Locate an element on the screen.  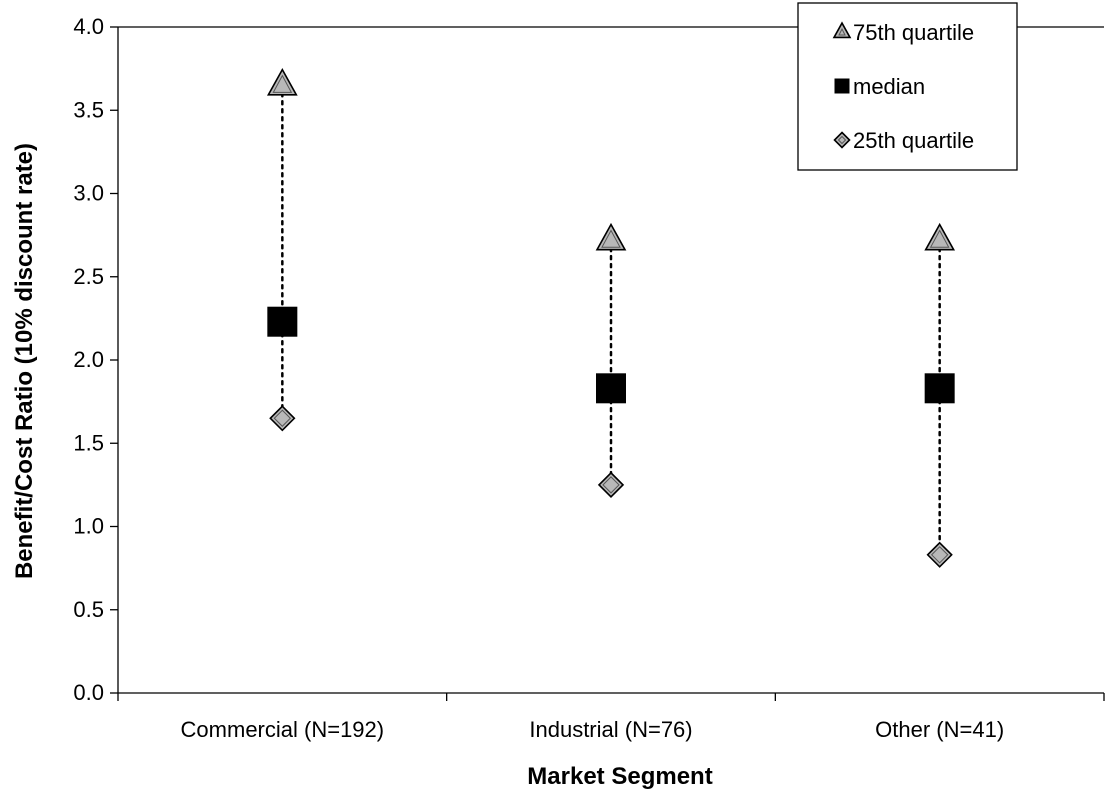
legend-diamond-icon is located at coordinates (842, 140).